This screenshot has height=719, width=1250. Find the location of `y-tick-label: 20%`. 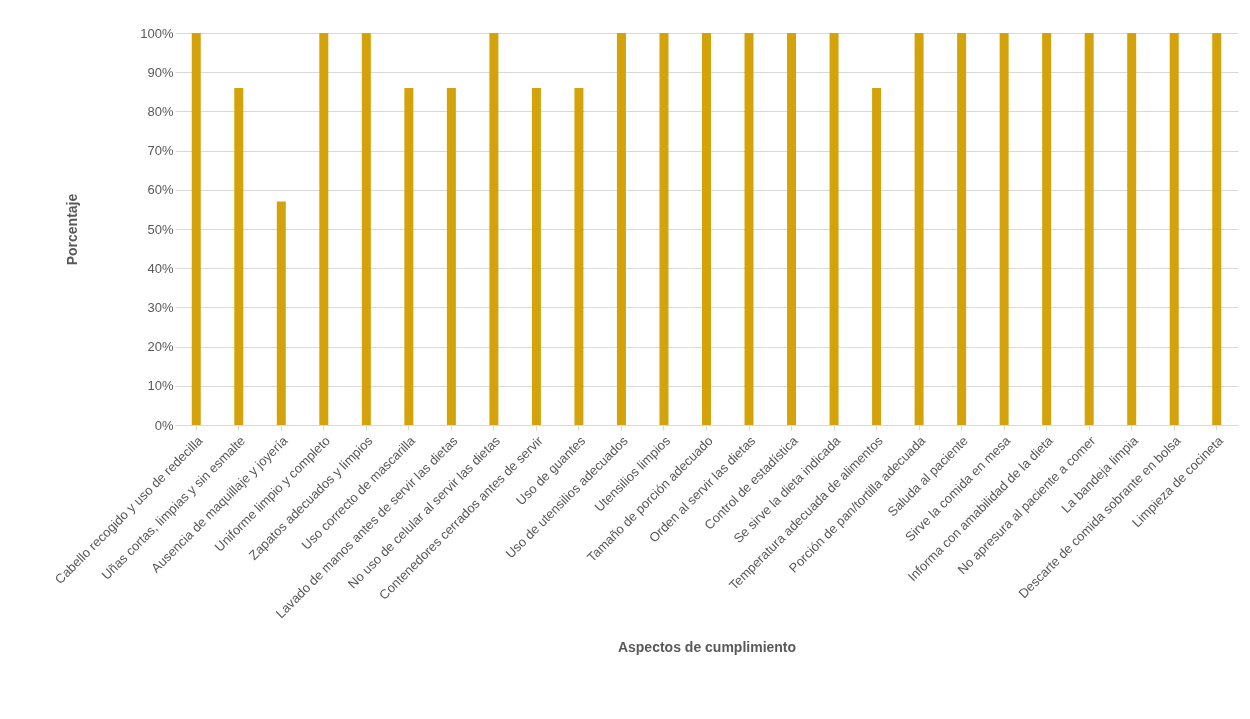

y-tick-label: 20% is located at coordinates (160, 347).